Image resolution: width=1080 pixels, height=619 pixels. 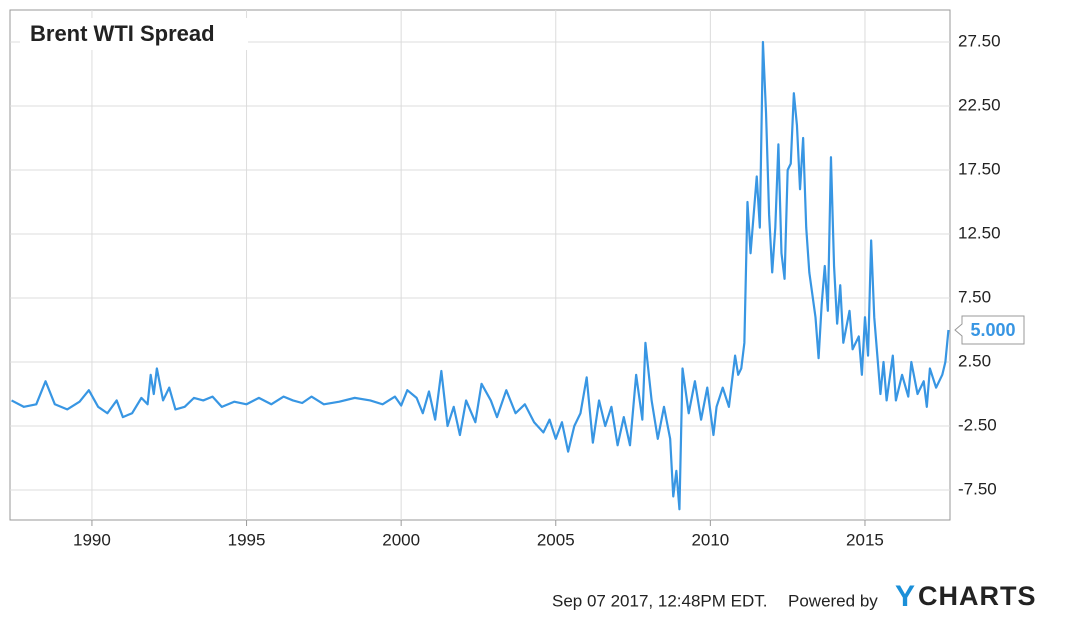 What do you see at coordinates (977, 425) in the screenshot?
I see `y-tick-label: -2.50` at bounding box center [977, 425].